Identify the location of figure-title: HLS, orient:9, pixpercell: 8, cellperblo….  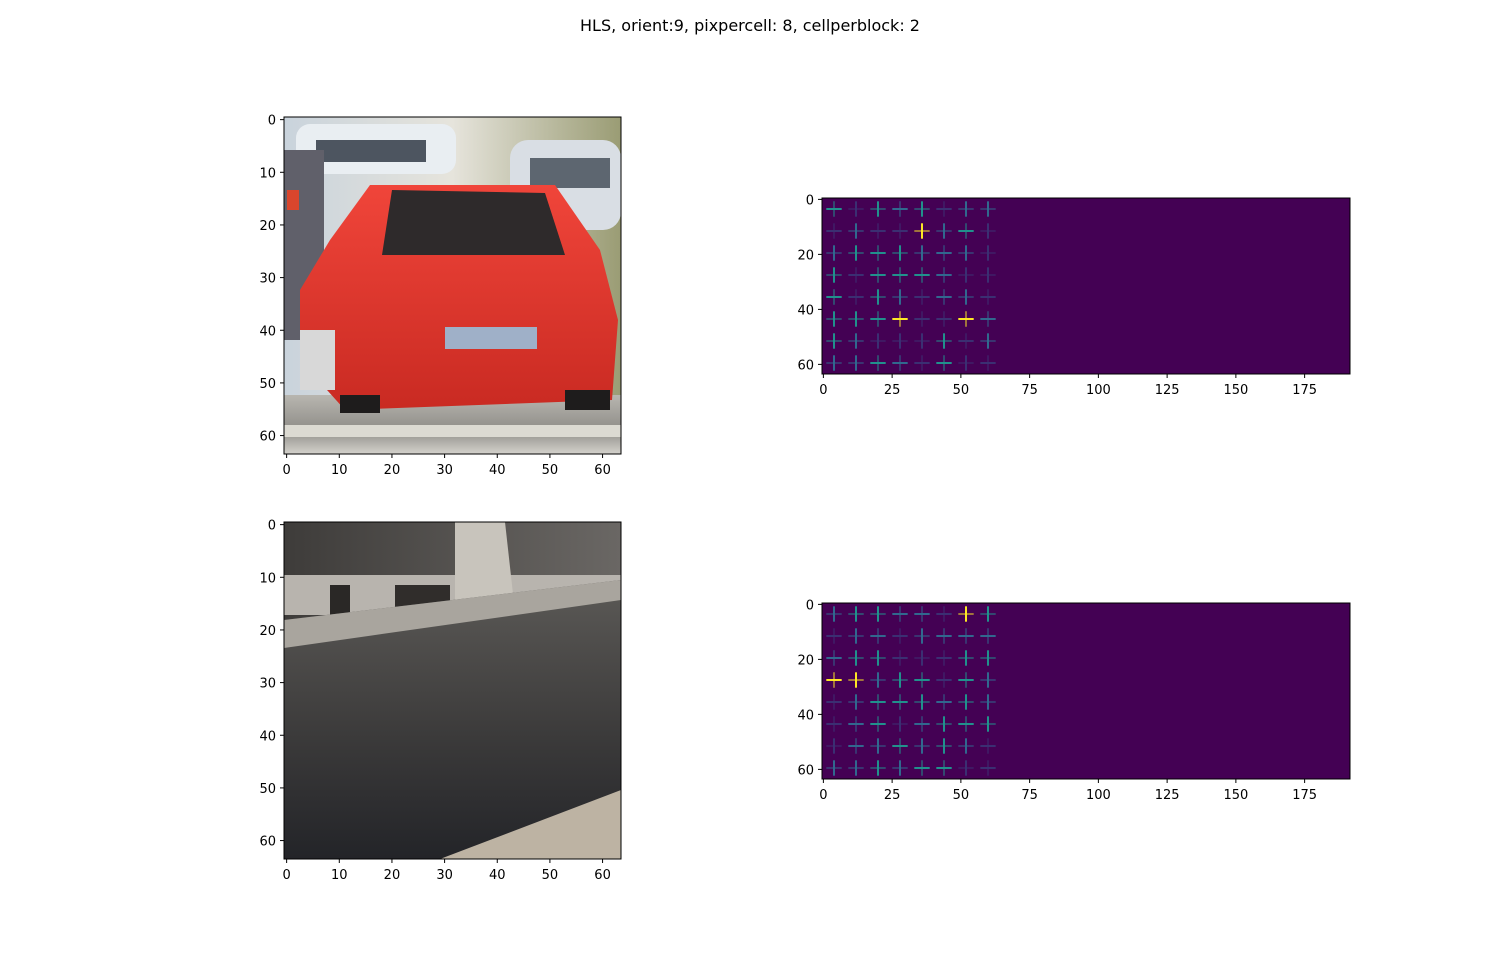
(750, 25).